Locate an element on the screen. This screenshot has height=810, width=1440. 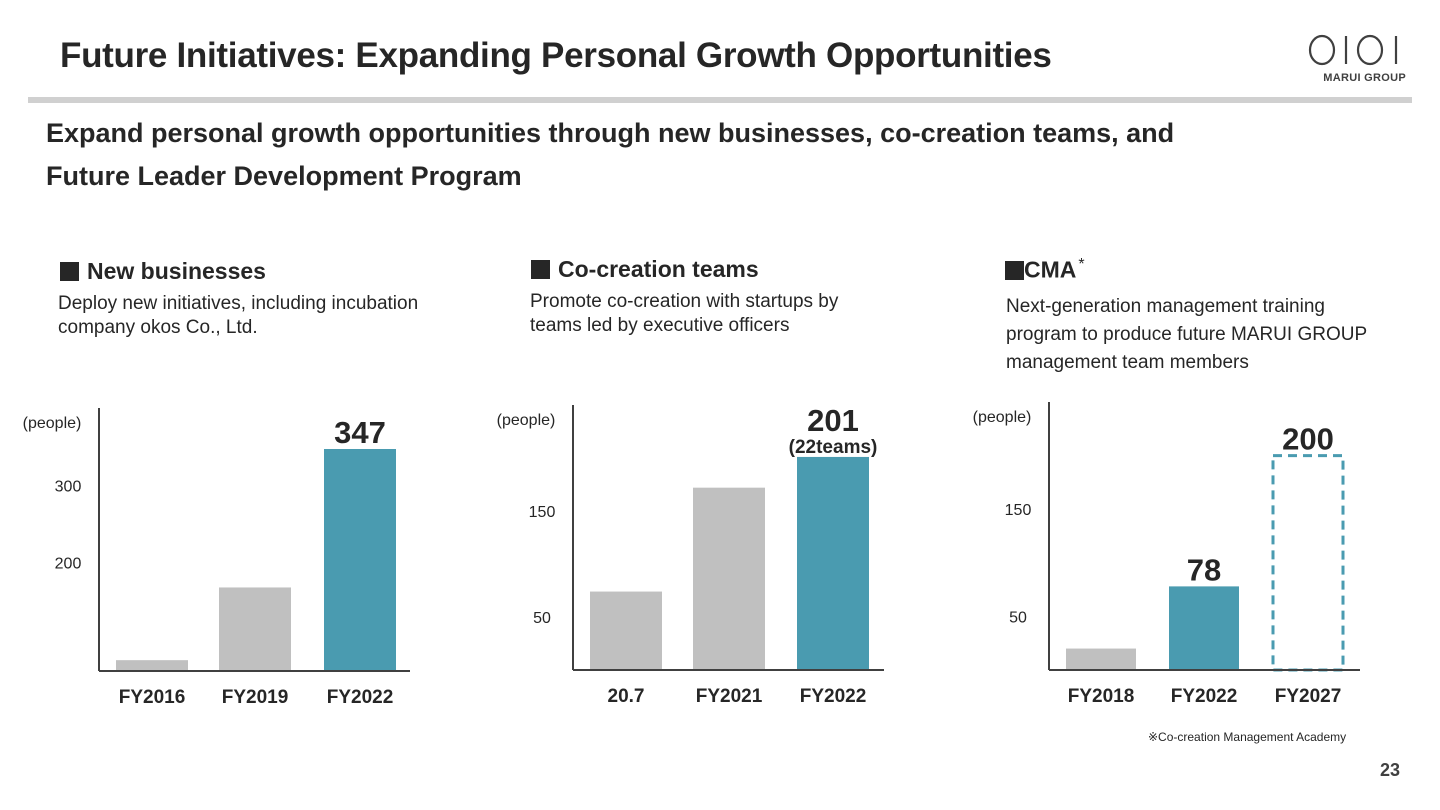
section-heading-cma: CMA * is located at coordinates (1045, 270).